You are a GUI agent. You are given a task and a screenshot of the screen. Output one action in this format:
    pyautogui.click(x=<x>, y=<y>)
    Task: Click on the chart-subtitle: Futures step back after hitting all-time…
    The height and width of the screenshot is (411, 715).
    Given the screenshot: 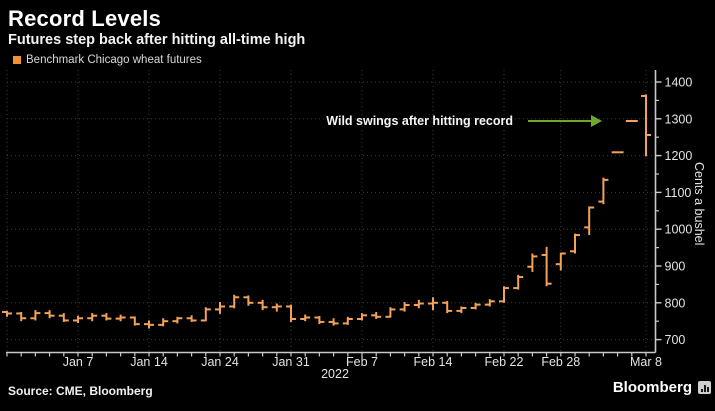 What is the action you would take?
    pyautogui.click(x=157, y=40)
    